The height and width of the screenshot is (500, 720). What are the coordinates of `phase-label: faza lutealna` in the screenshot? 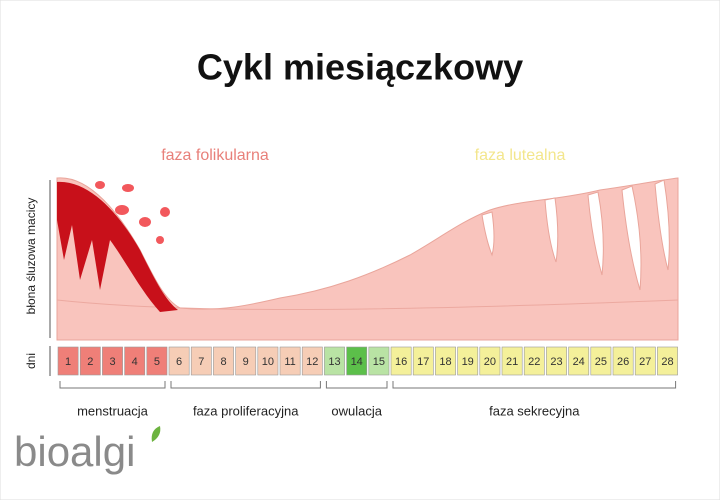 It's located at (520, 155).